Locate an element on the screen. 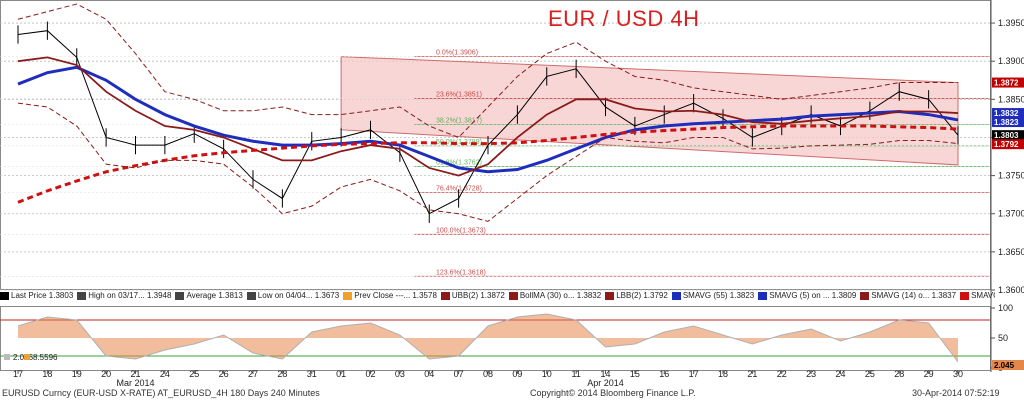 The height and width of the screenshot is (401, 1024). legend-item: Last Price 1.3803 is located at coordinates (36, 295).